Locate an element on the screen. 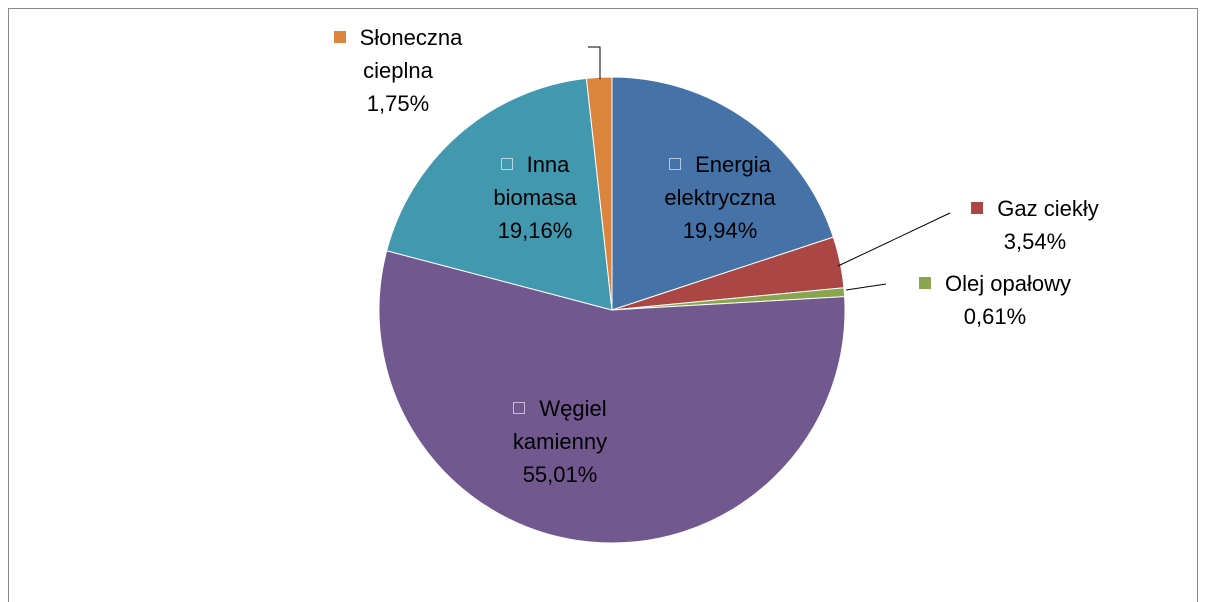 Image resolution: width=1206 pixels, height=602 pixels. value-label: 19,94% is located at coordinates (720, 230).